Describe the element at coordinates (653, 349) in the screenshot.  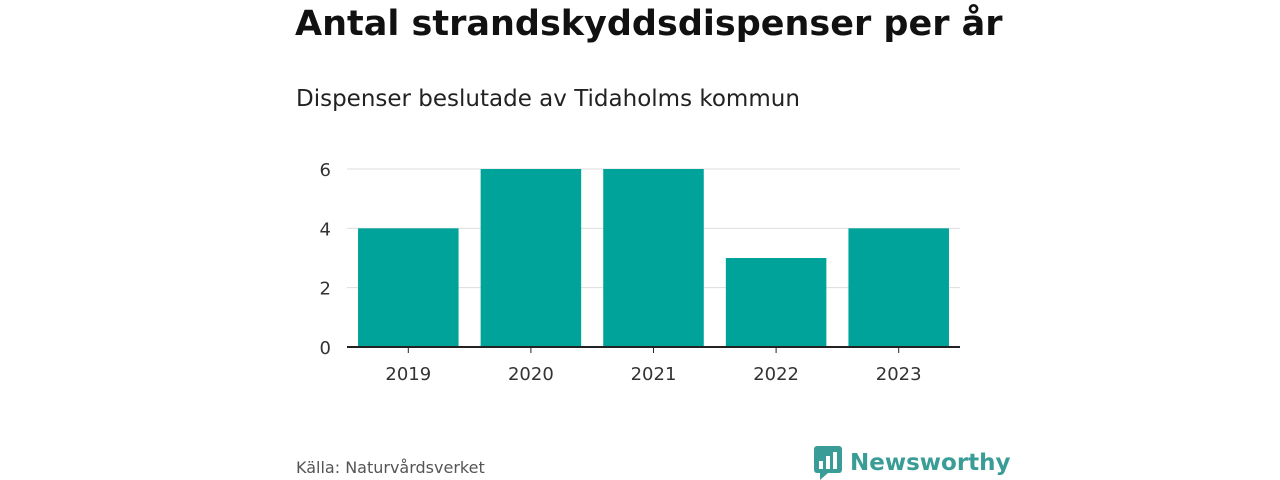
I see `axes` at that location.